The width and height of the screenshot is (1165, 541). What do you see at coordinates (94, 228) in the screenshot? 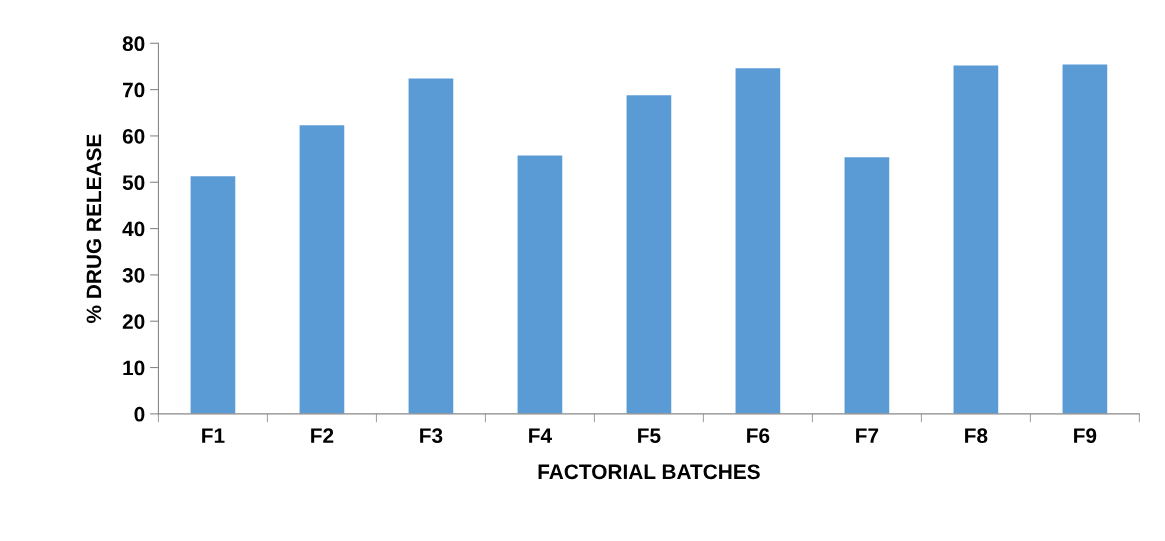
I see `y-axis-title: % DRUG RELEASE` at bounding box center [94, 228].